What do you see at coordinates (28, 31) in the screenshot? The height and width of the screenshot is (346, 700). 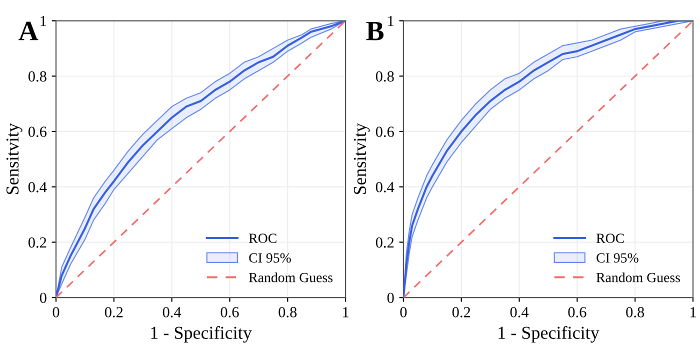 I see `chart-title: A` at bounding box center [28, 31].